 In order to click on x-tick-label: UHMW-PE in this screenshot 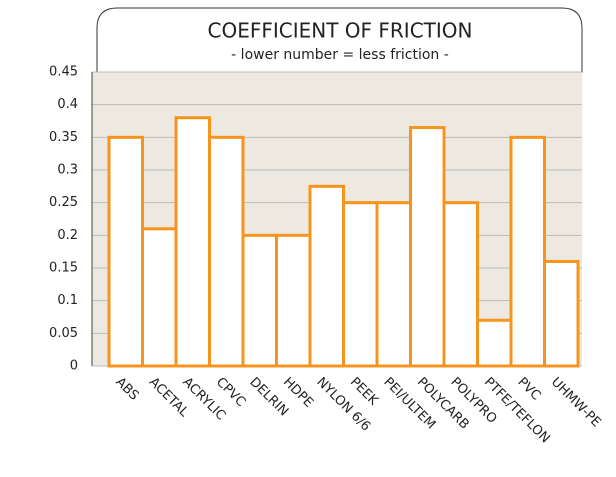, I will do `click(576, 403)`.